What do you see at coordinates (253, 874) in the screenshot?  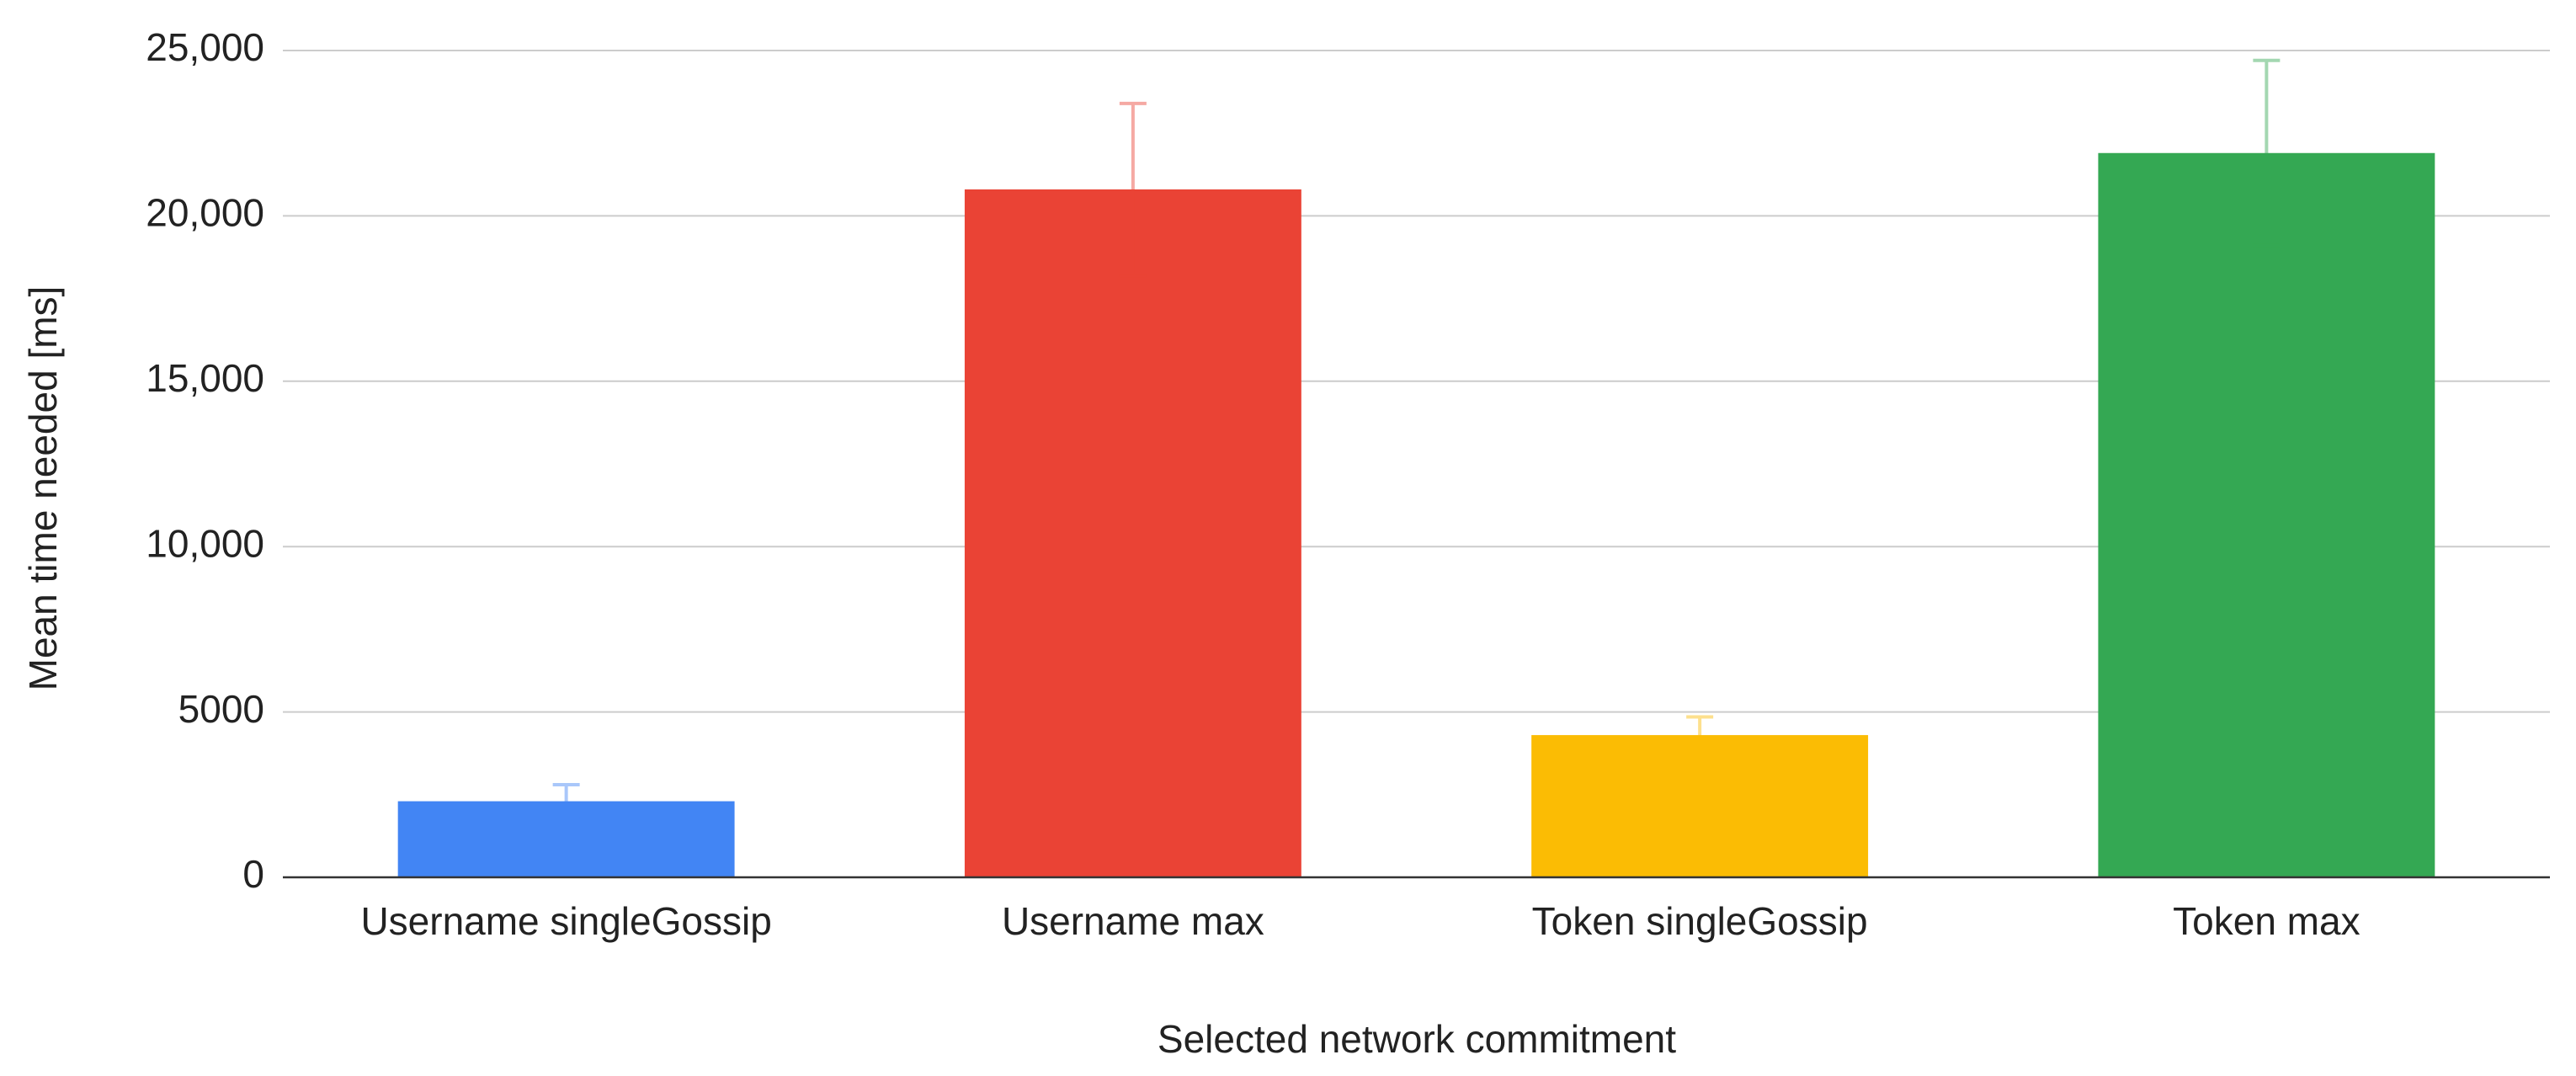 I see `y-tick-label: 0` at bounding box center [253, 874].